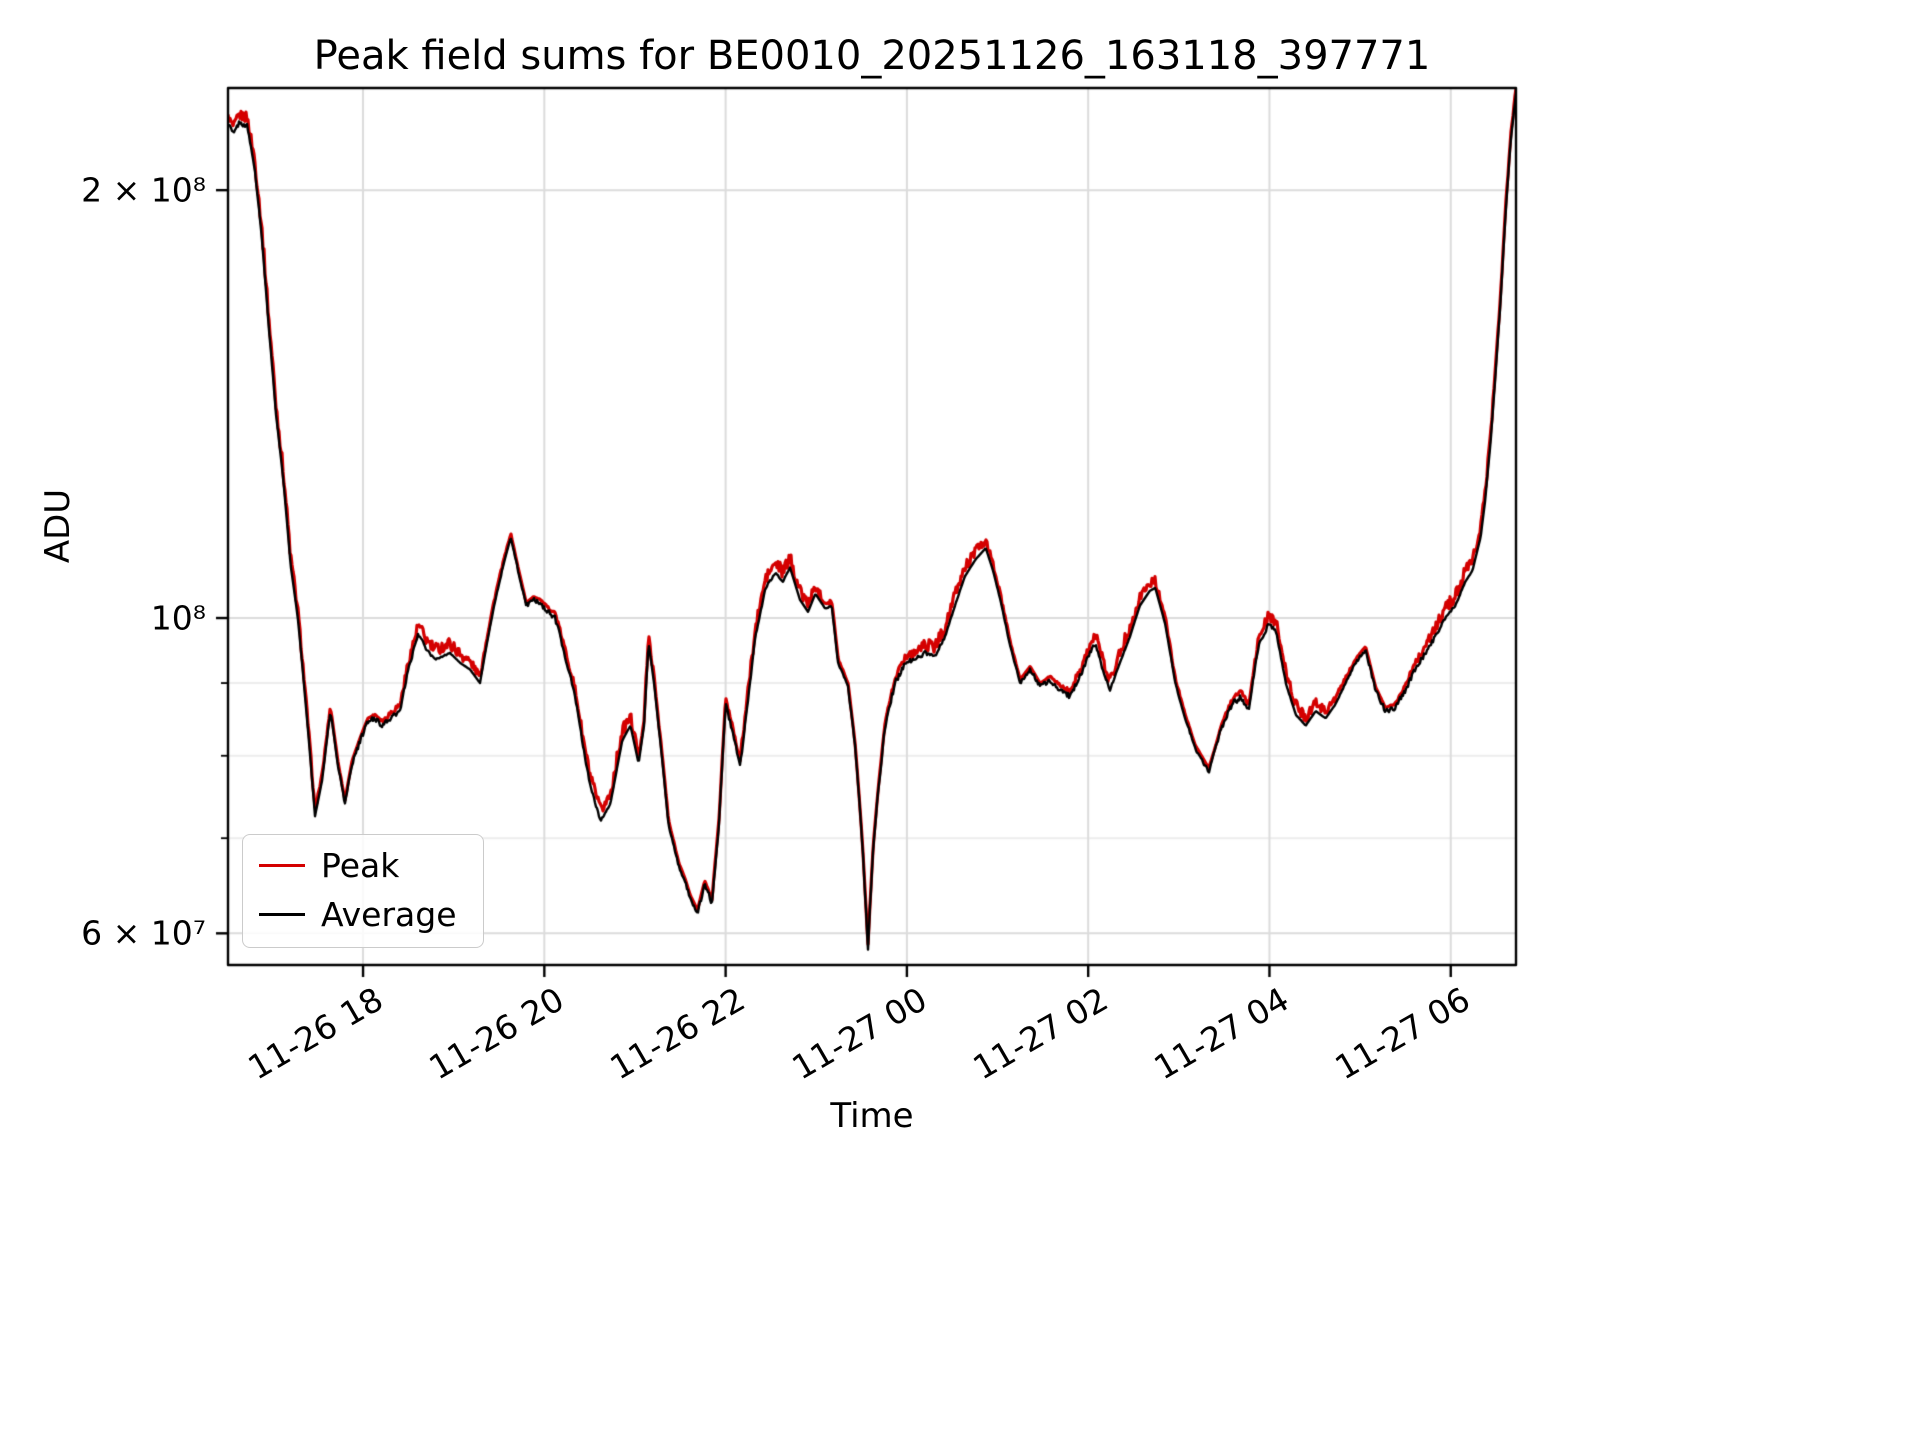  I want to click on peak-line-sample-icon, so click(282, 865).